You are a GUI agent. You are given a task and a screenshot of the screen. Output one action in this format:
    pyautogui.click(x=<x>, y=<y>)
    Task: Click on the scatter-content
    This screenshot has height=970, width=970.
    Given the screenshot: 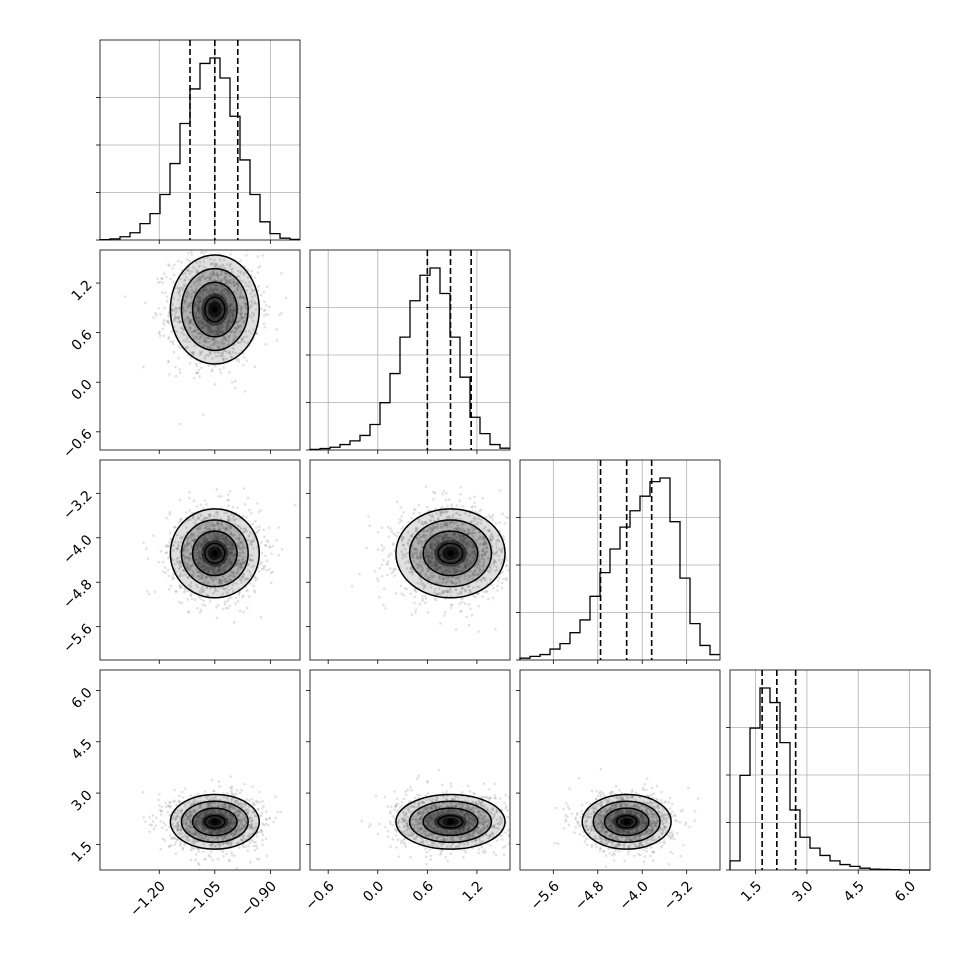 What is the action you would take?
    pyautogui.click(x=205, y=338)
    